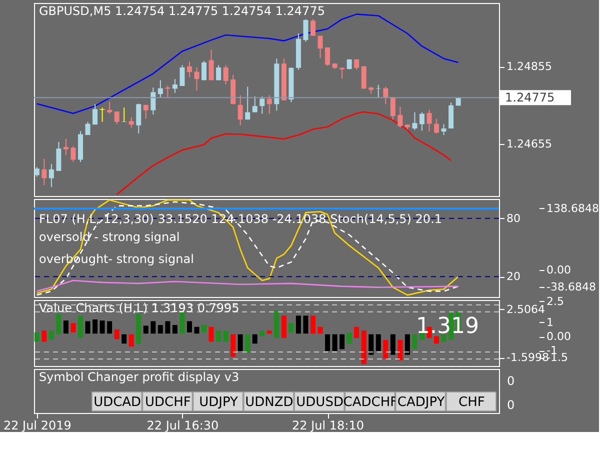  What do you see at coordinates (182, 11) in the screenshot?
I see `chart-title: GBPUSD,M5 1.24754 1.24775 1.24754 1.24775` at bounding box center [182, 11].